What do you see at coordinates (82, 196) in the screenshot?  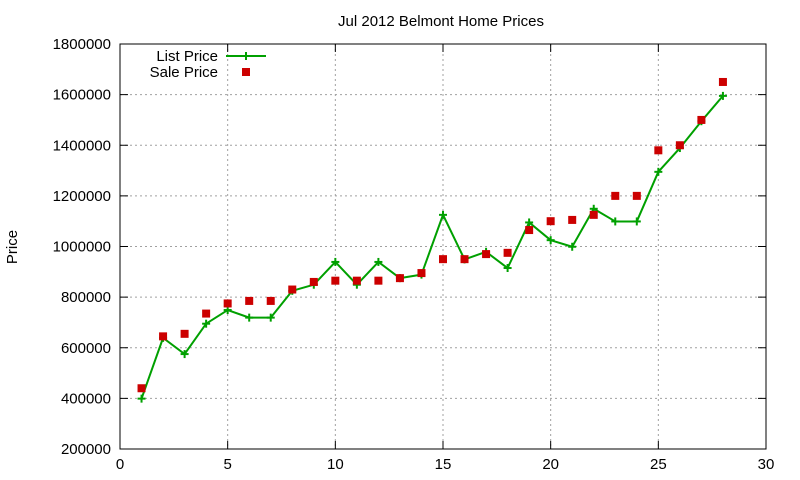 I see `y-tick-label: 1200000` at bounding box center [82, 196].